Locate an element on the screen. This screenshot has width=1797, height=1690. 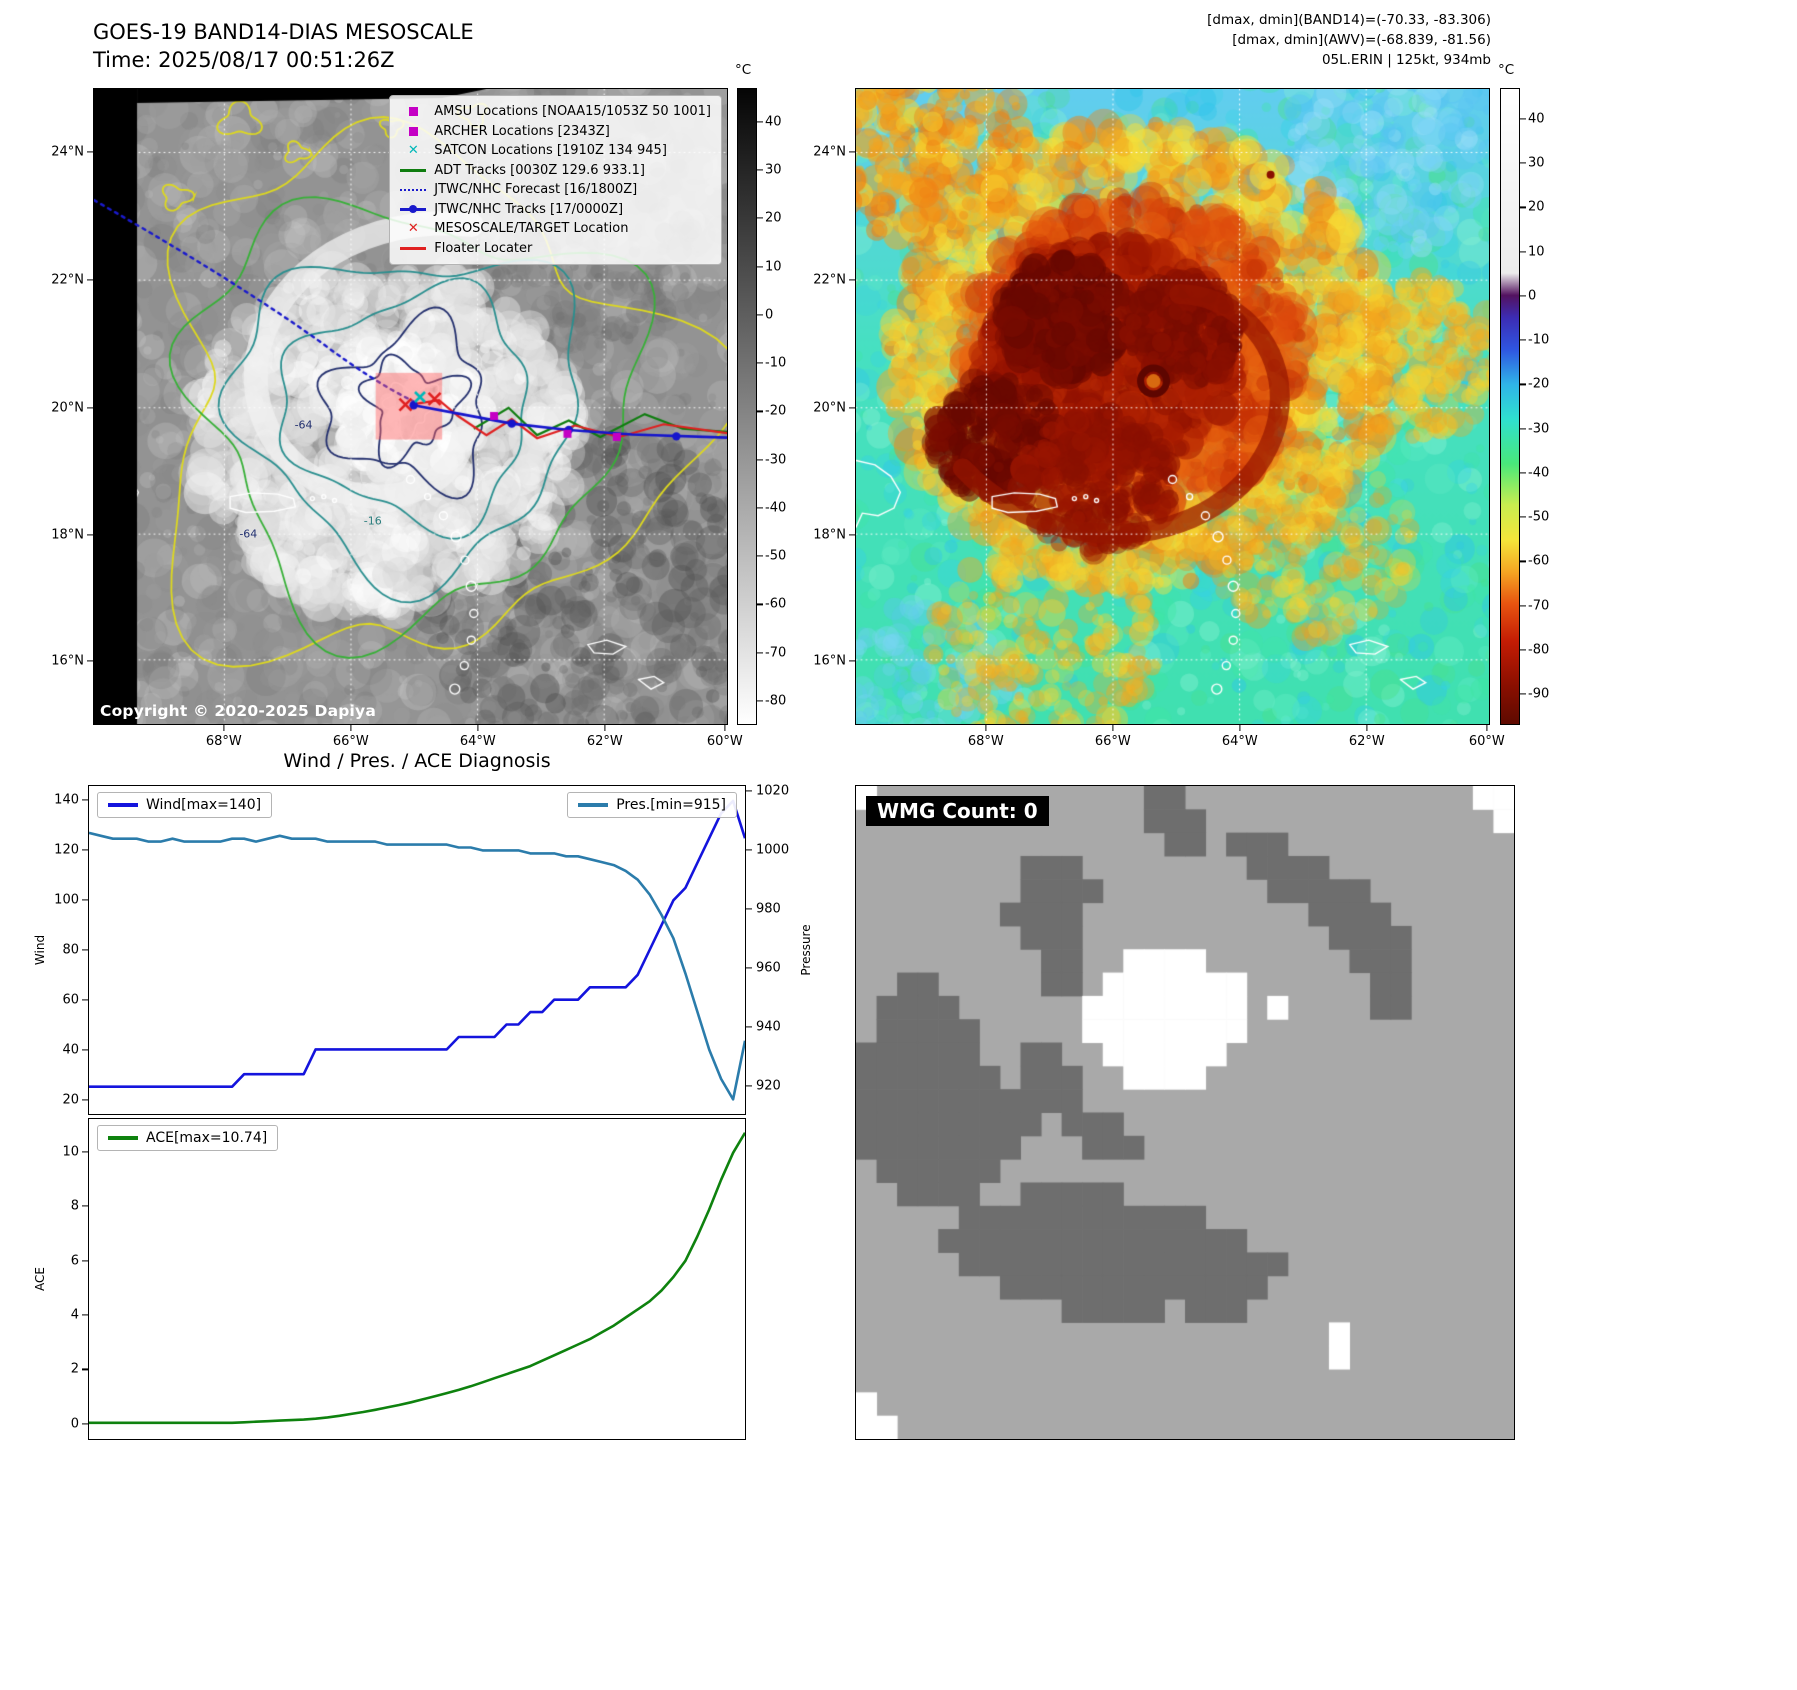
y-tick-label: 20 is located at coordinates (70, 1100).